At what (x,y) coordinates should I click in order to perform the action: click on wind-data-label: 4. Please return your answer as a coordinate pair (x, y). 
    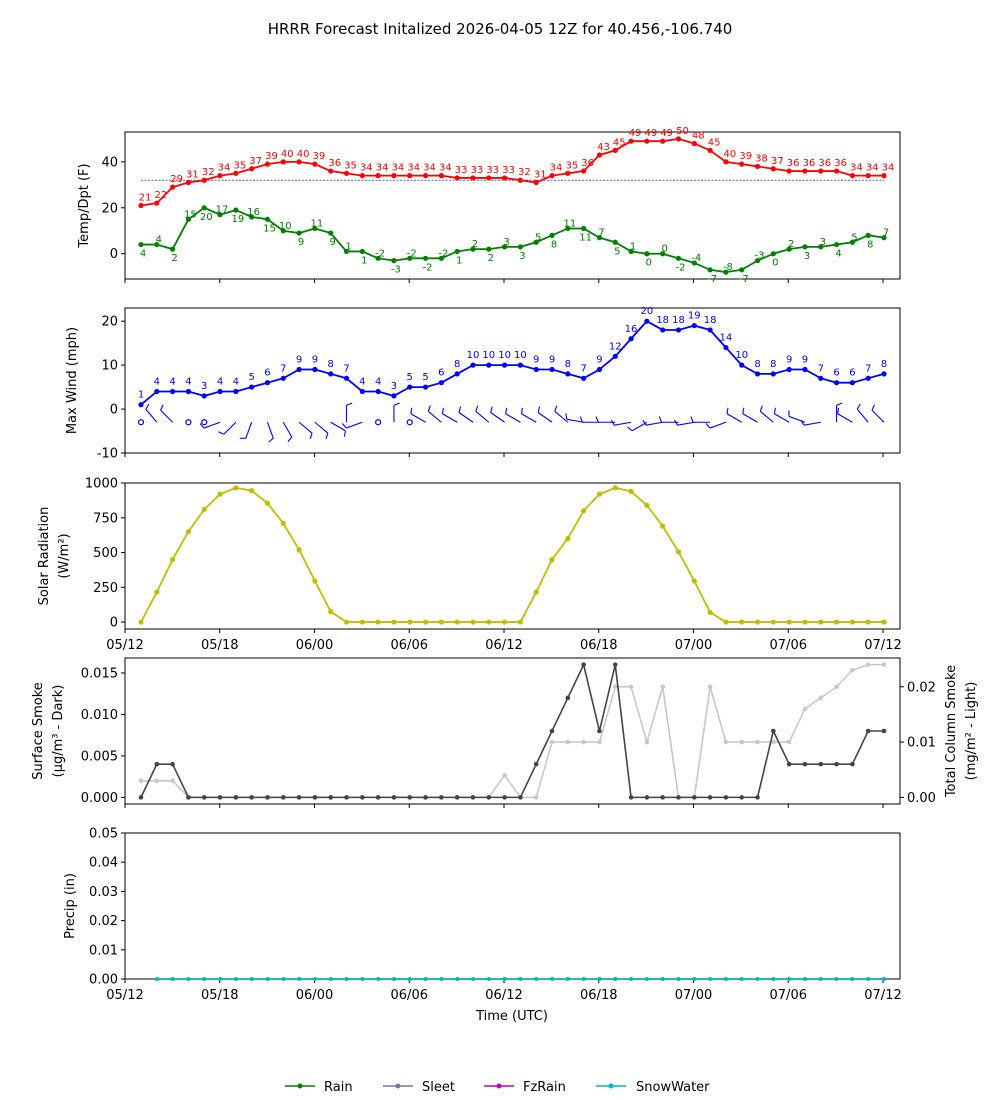
    Looking at the image, I should click on (157, 381).